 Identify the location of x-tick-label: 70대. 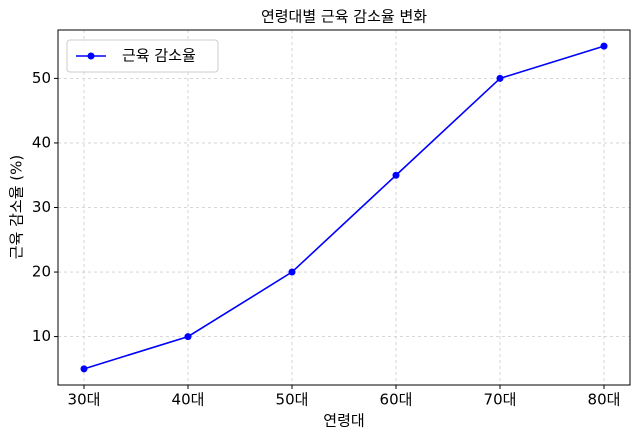
(500, 400).